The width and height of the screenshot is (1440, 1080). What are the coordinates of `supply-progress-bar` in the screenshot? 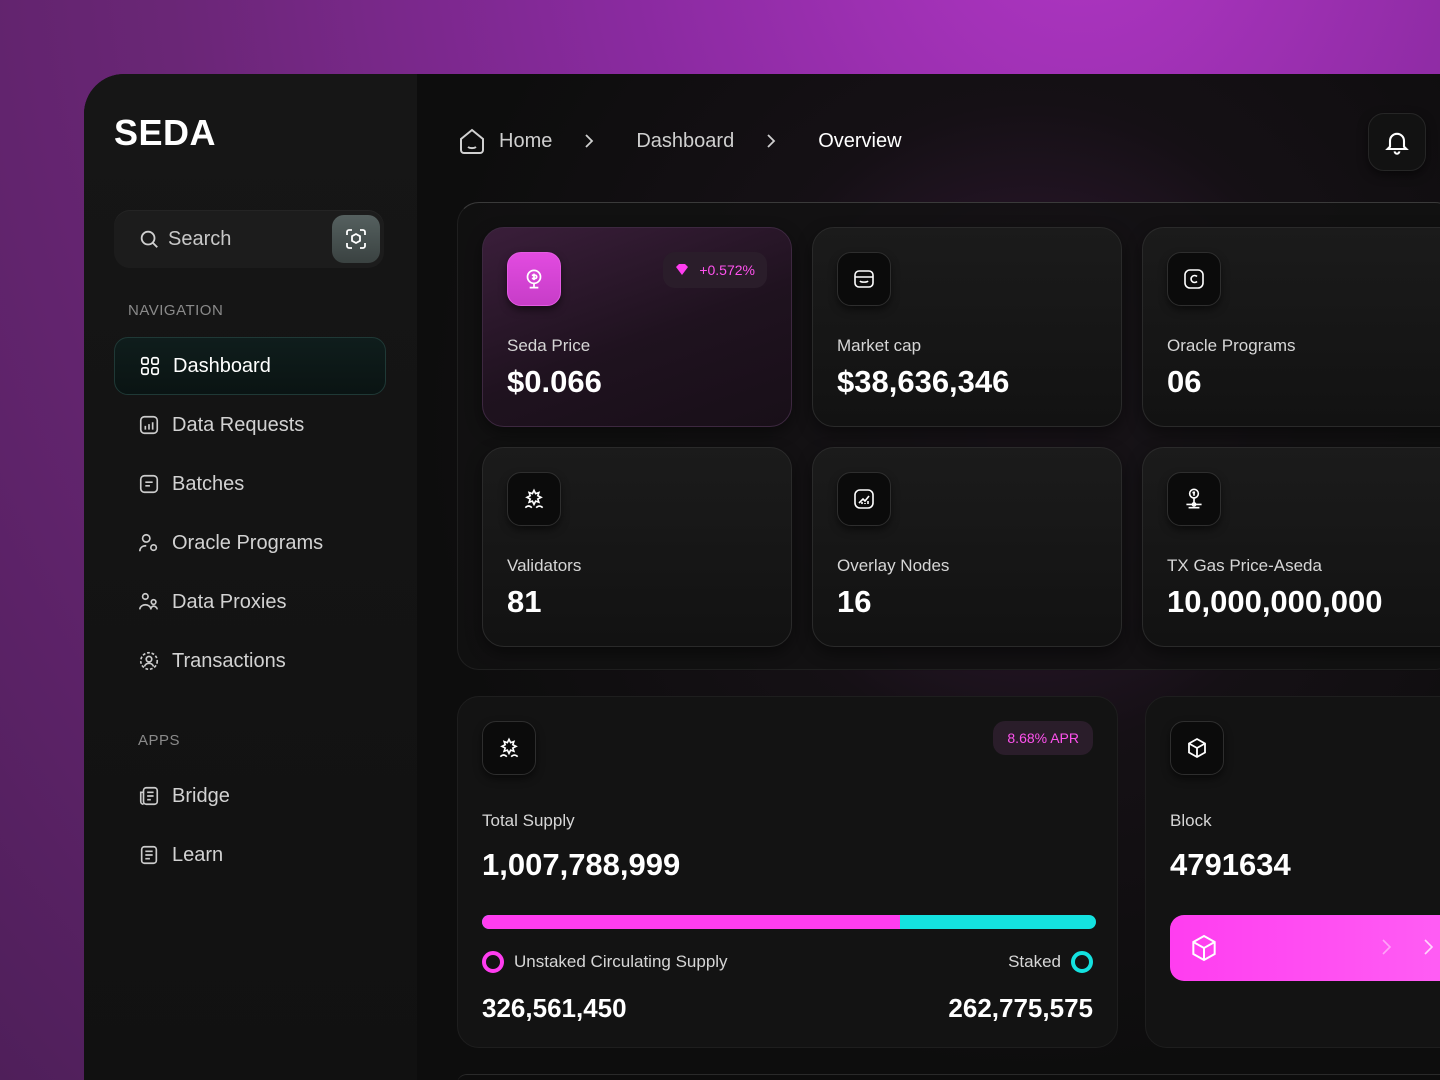 It's located at (789, 922).